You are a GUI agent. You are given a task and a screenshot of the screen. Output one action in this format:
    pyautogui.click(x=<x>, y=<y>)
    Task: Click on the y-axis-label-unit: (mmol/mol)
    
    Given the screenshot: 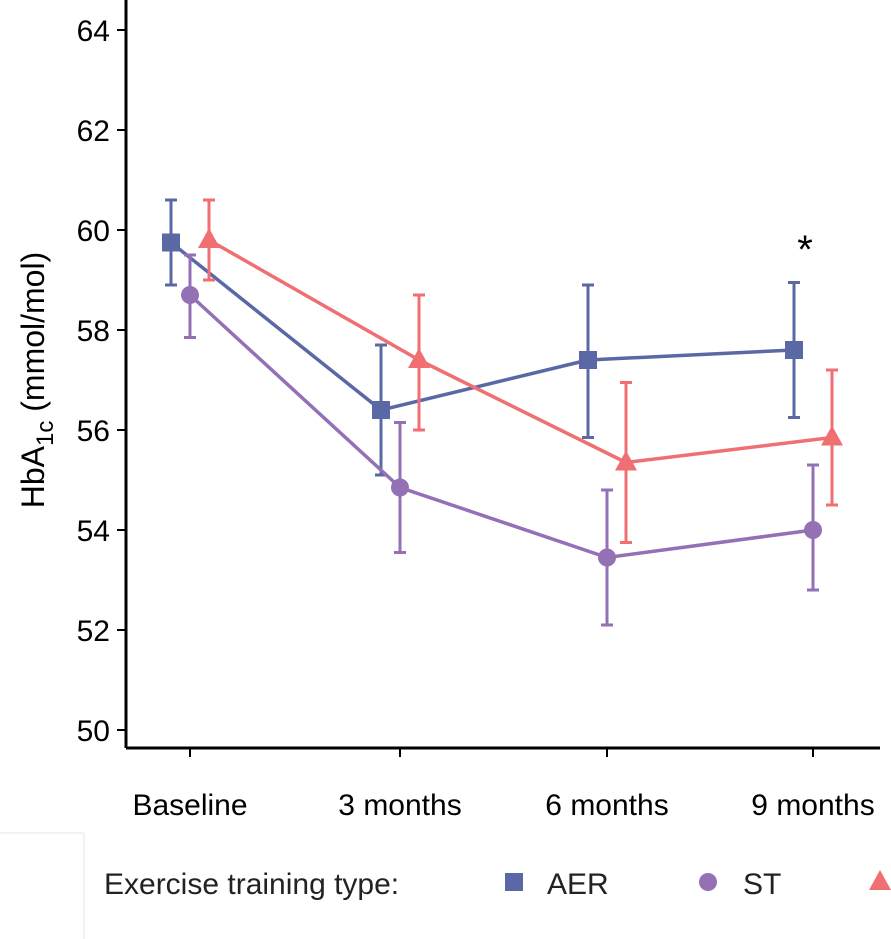 What is the action you would take?
    pyautogui.click(x=33, y=336)
    